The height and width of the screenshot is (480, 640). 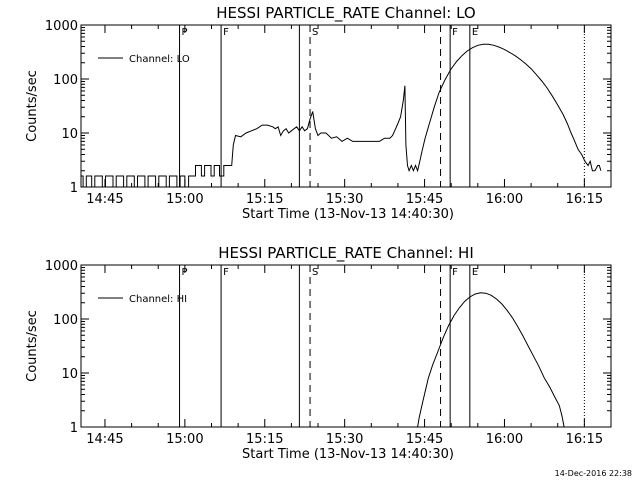 I want to click on series-line, so click(x=491, y=360).